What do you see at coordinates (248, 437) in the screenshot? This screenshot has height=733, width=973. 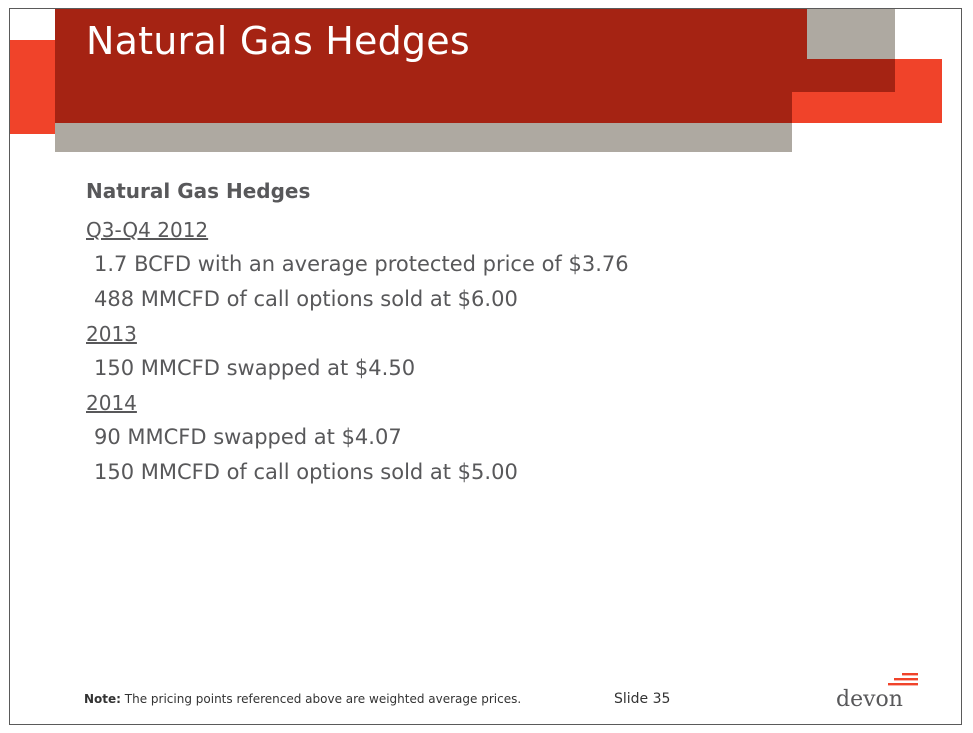 I see `hedge-item: 90 MMCFD swapped at $4.07` at bounding box center [248, 437].